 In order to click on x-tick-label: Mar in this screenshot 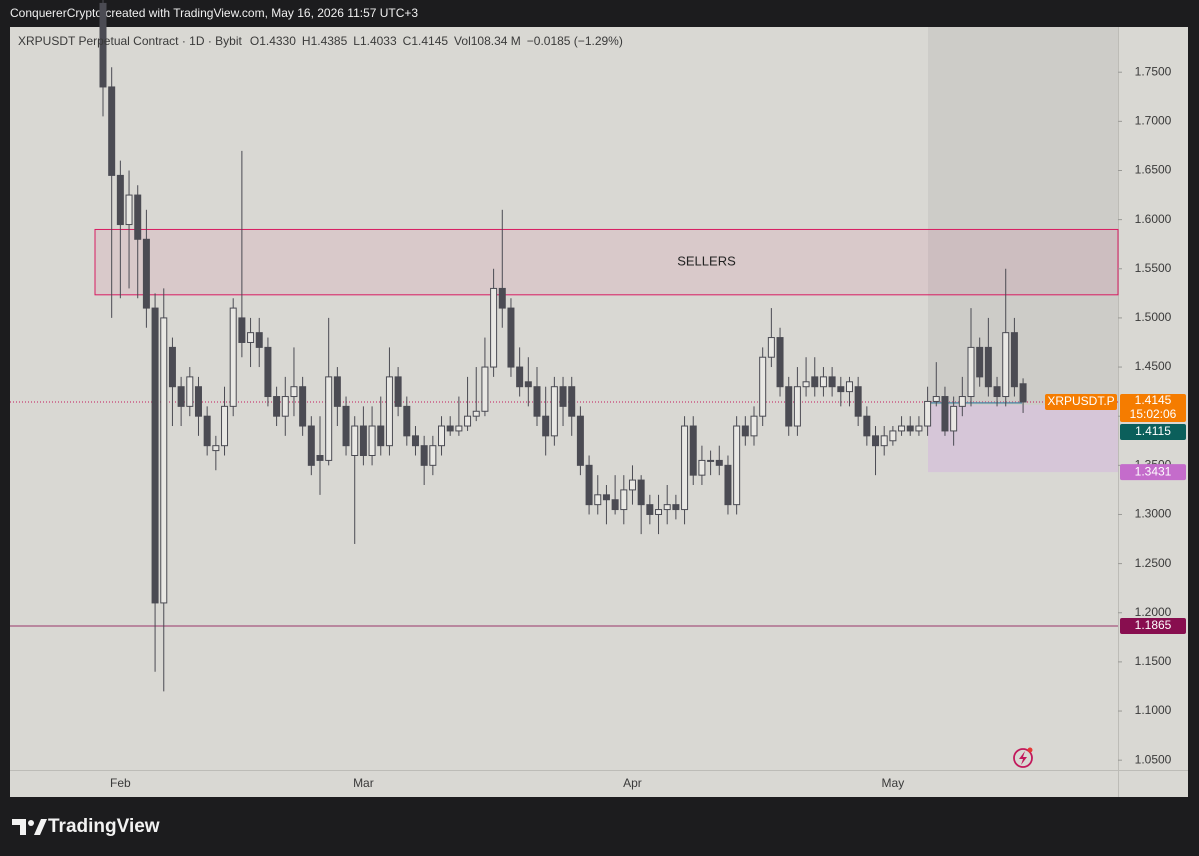, I will do `click(363, 783)`.